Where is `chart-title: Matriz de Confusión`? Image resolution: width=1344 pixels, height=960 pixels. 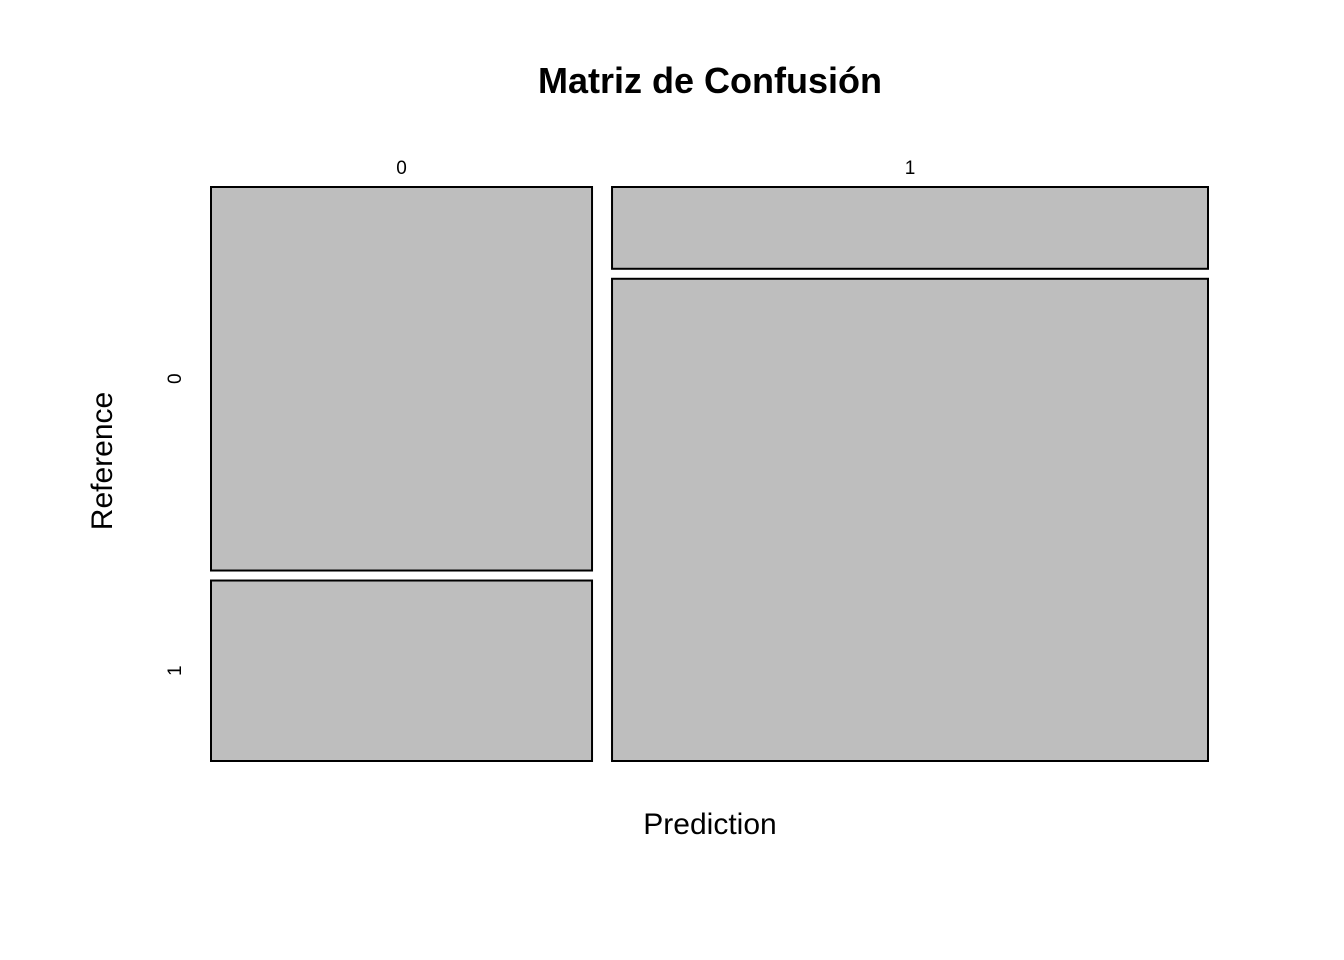 chart-title: Matriz de Confusión is located at coordinates (710, 80).